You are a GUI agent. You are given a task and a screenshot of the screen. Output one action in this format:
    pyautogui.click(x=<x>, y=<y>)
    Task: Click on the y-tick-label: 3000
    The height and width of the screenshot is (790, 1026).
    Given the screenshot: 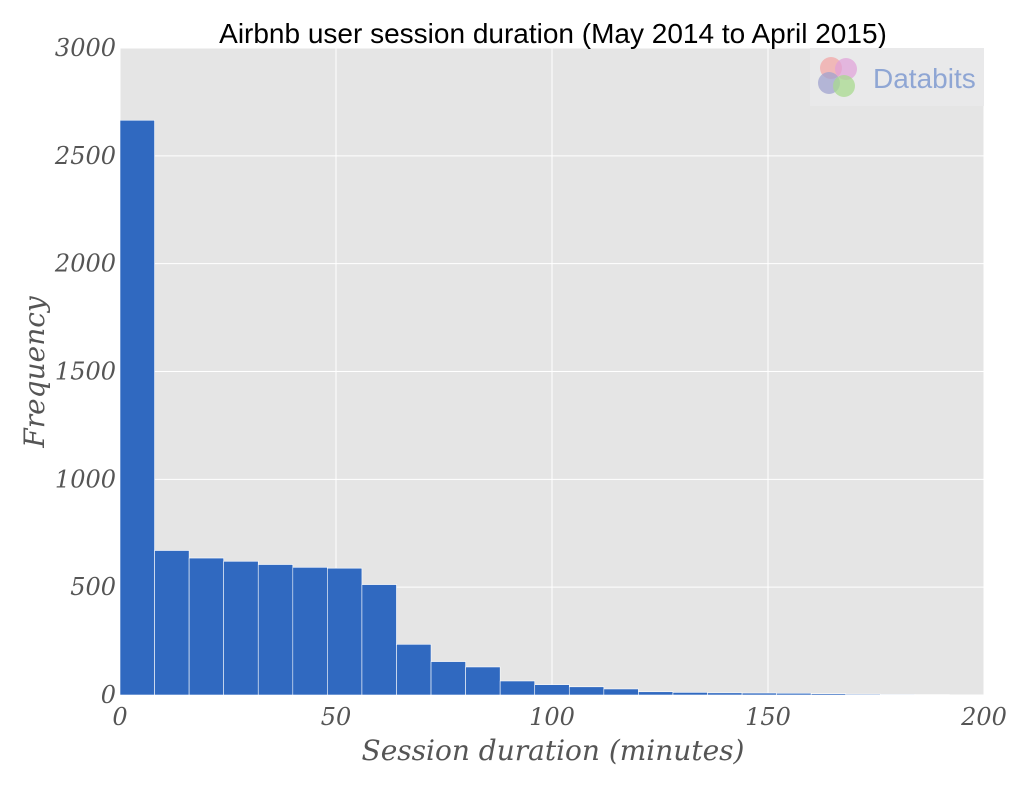 What is the action you would take?
    pyautogui.click(x=85, y=48)
    